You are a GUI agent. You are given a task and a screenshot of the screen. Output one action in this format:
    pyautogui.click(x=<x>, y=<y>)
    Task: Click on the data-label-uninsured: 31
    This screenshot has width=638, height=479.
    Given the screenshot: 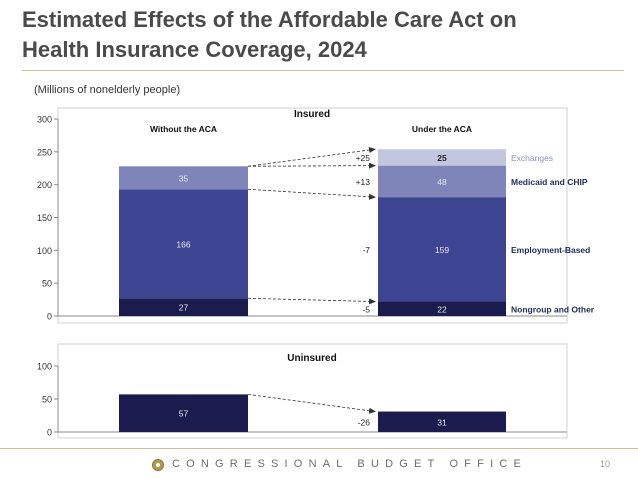 What is the action you would take?
    pyautogui.click(x=442, y=422)
    